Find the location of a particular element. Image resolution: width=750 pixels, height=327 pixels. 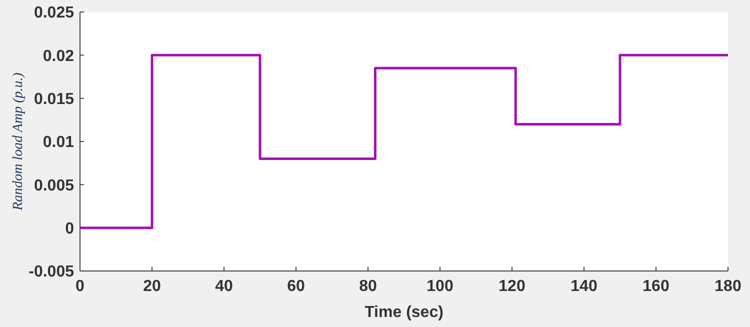

x-tick-label: 140 is located at coordinates (584, 286).